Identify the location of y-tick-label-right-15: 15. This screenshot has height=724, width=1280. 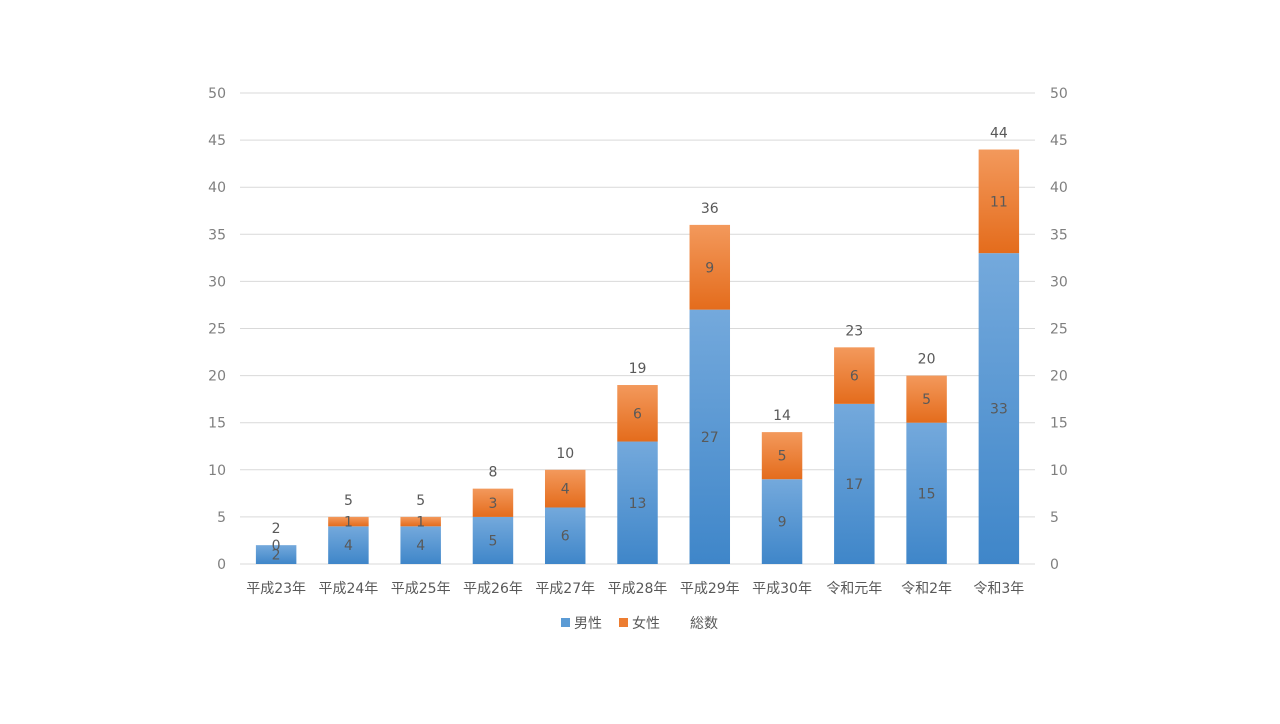
(1059, 424).